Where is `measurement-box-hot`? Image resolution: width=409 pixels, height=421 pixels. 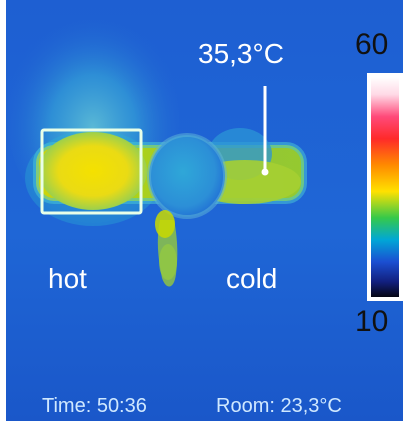
measurement-box-hot is located at coordinates (91, 171).